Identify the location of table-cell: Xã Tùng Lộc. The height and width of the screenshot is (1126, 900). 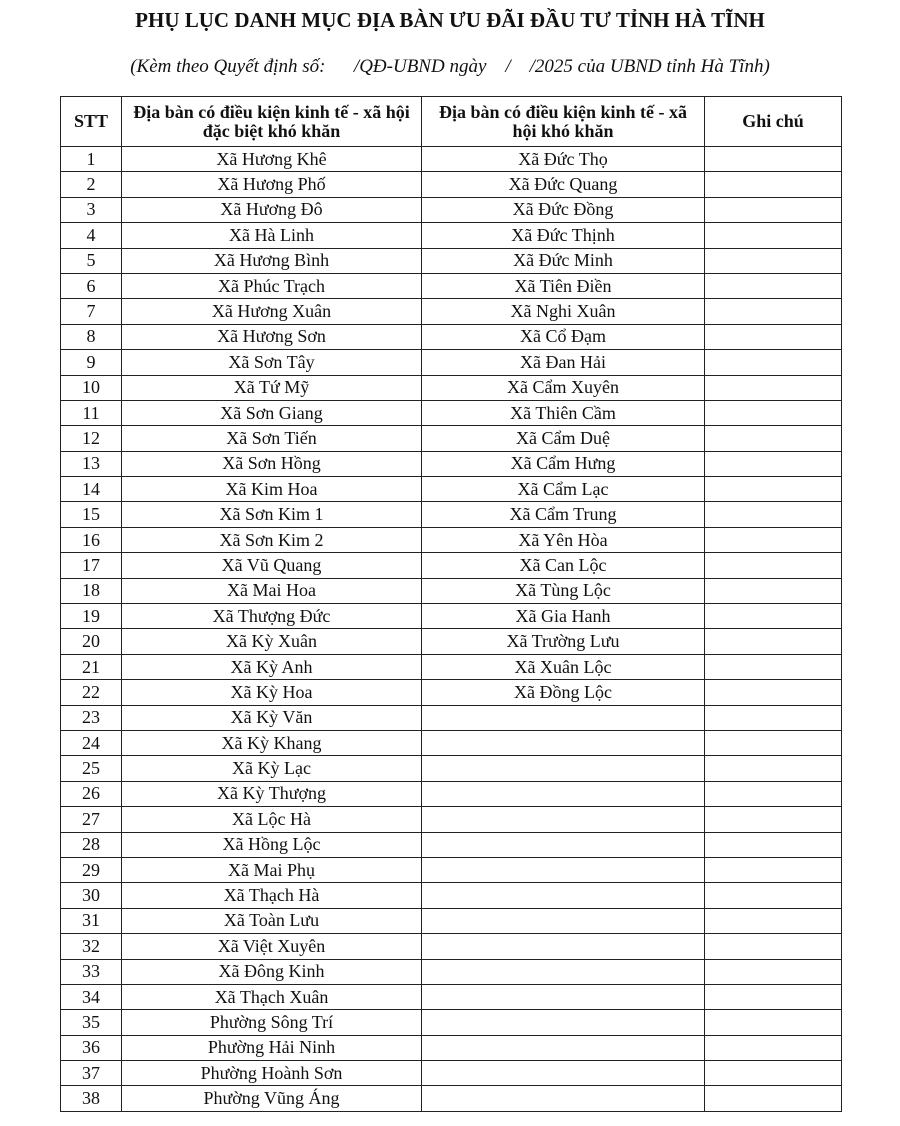
(563, 591).